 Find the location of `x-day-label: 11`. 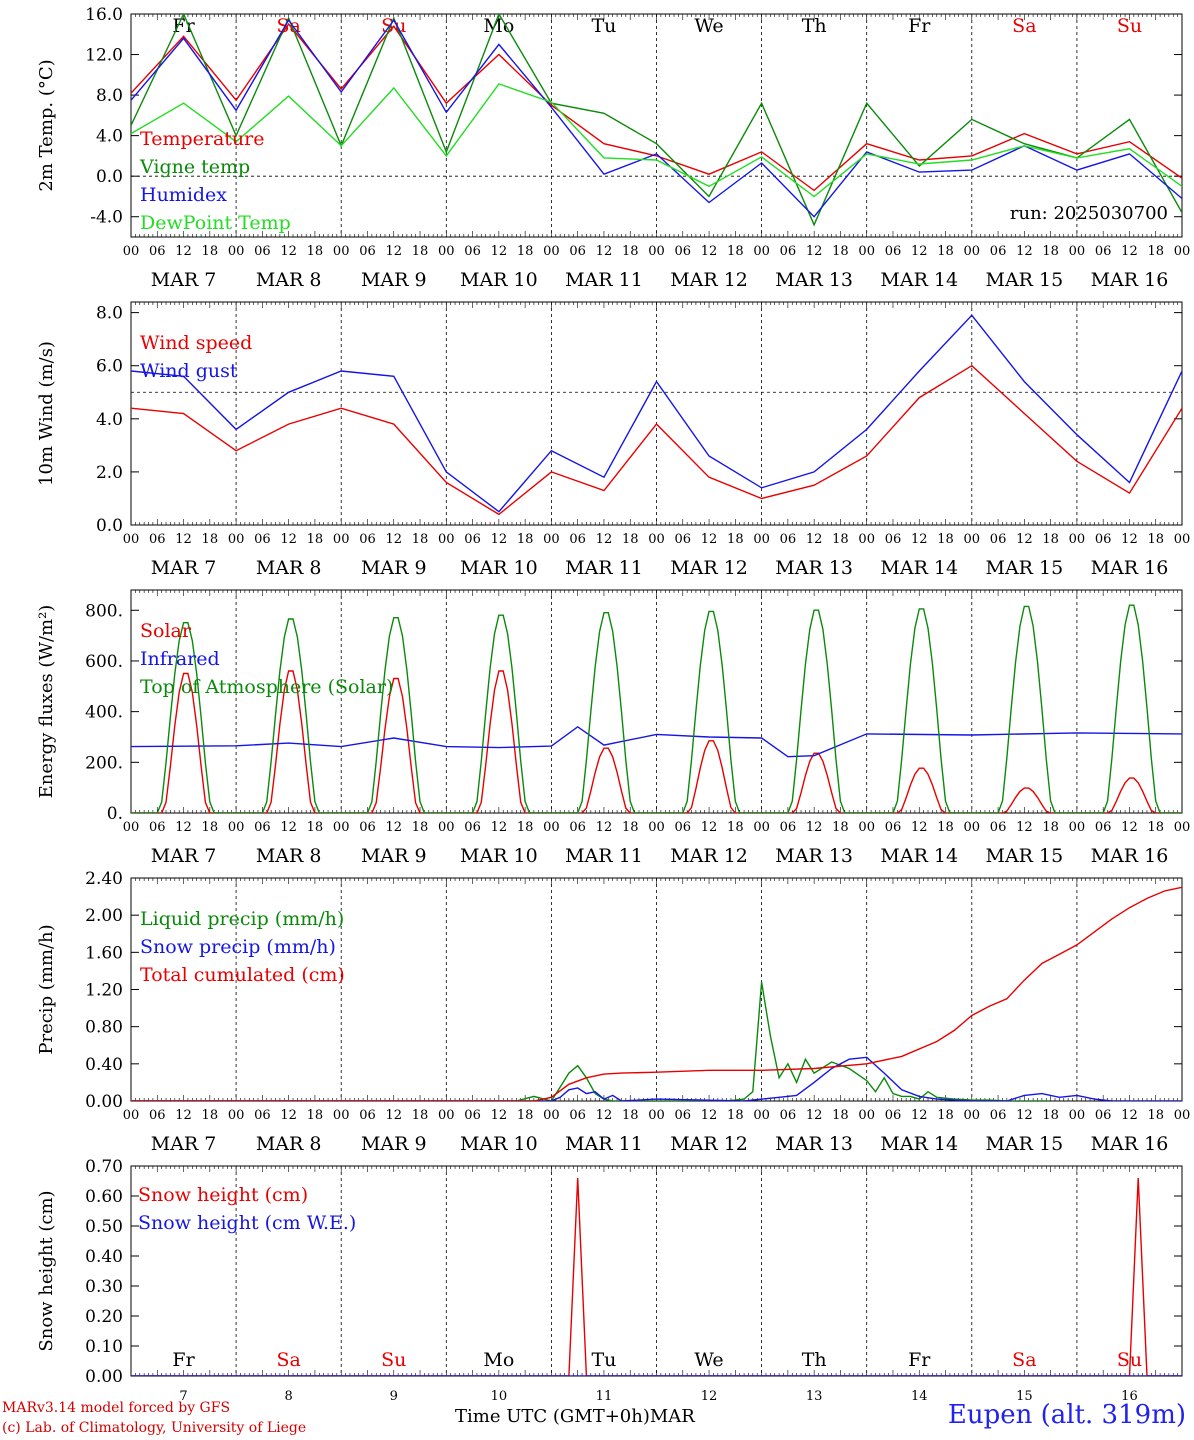

x-day-label: 11 is located at coordinates (631, 856).